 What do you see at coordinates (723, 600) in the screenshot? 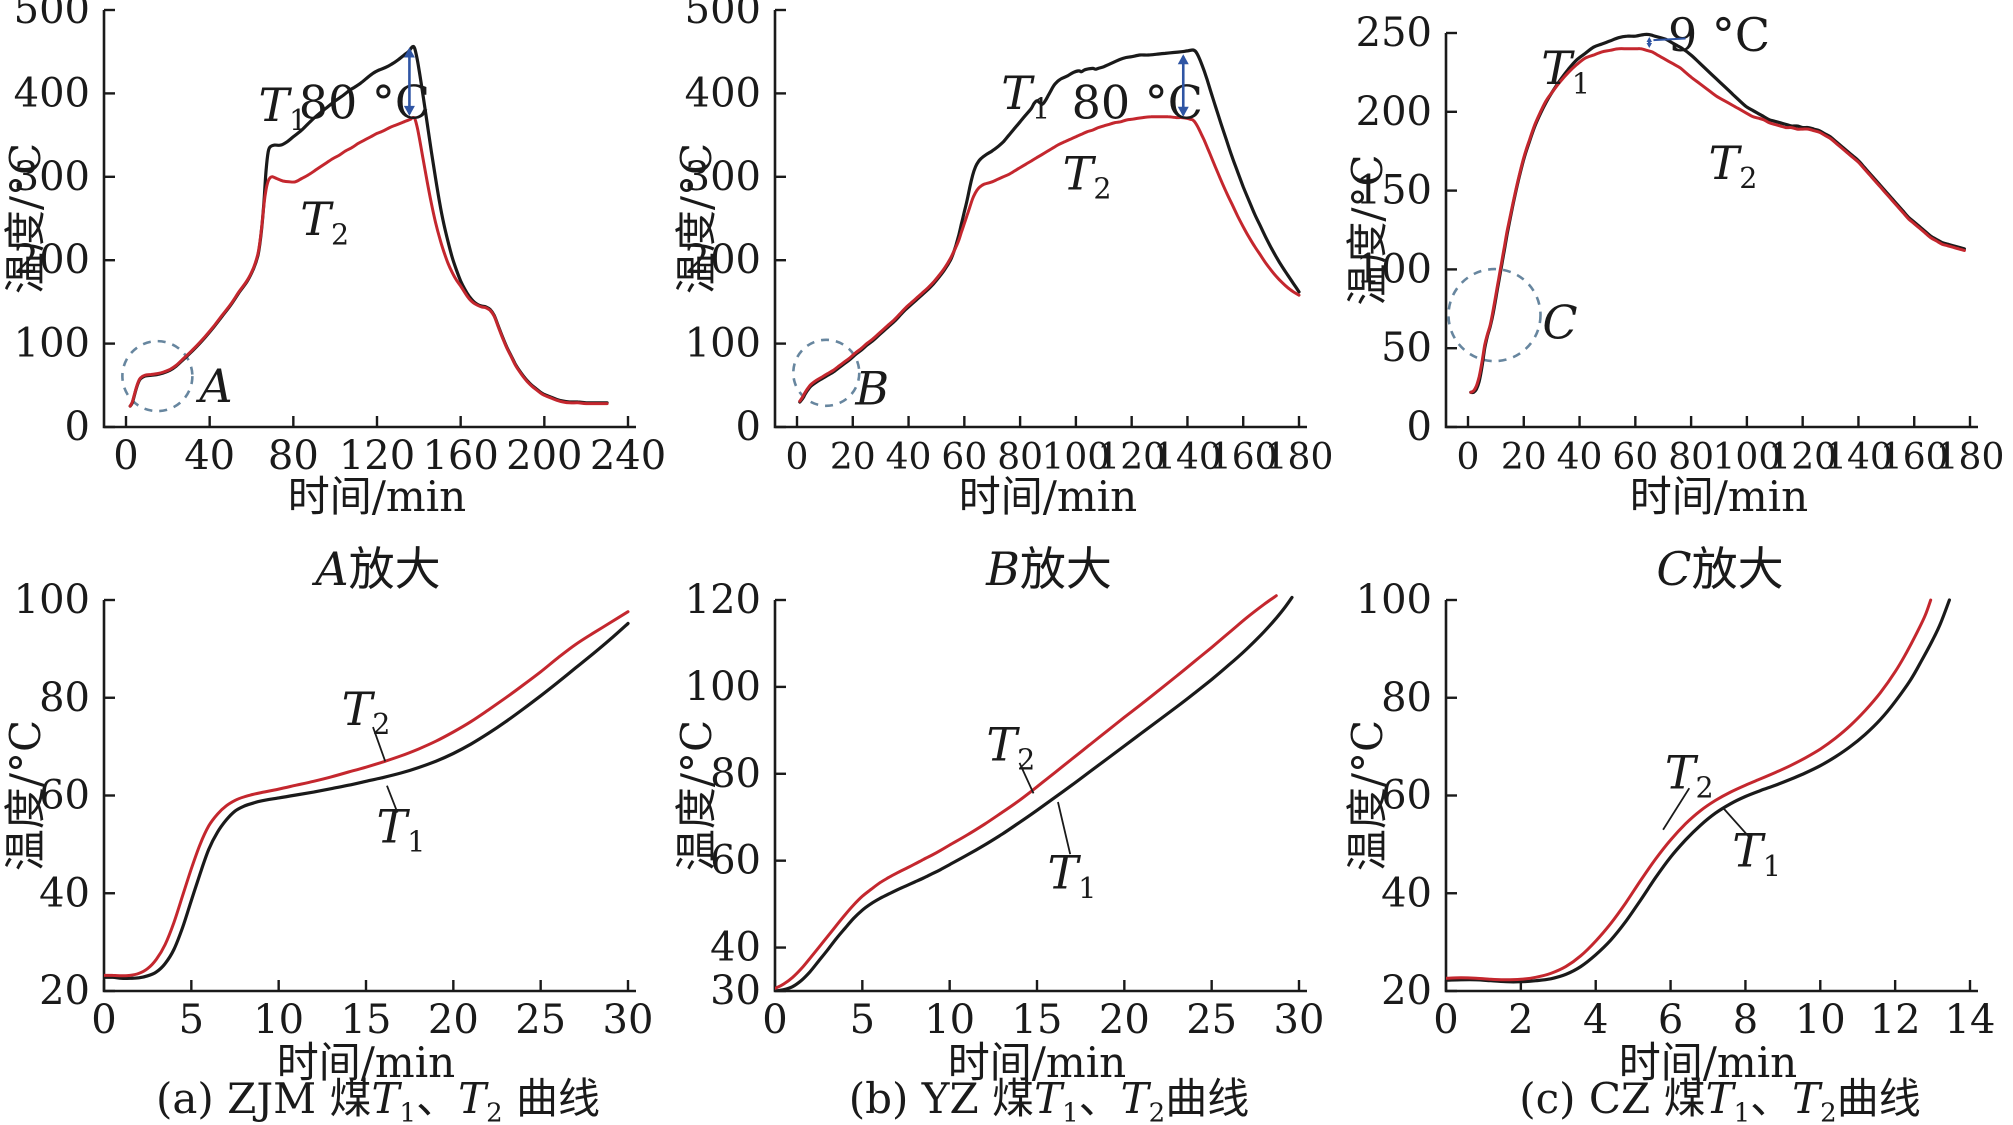
I see `y-tick-label: 120` at bounding box center [723, 600].